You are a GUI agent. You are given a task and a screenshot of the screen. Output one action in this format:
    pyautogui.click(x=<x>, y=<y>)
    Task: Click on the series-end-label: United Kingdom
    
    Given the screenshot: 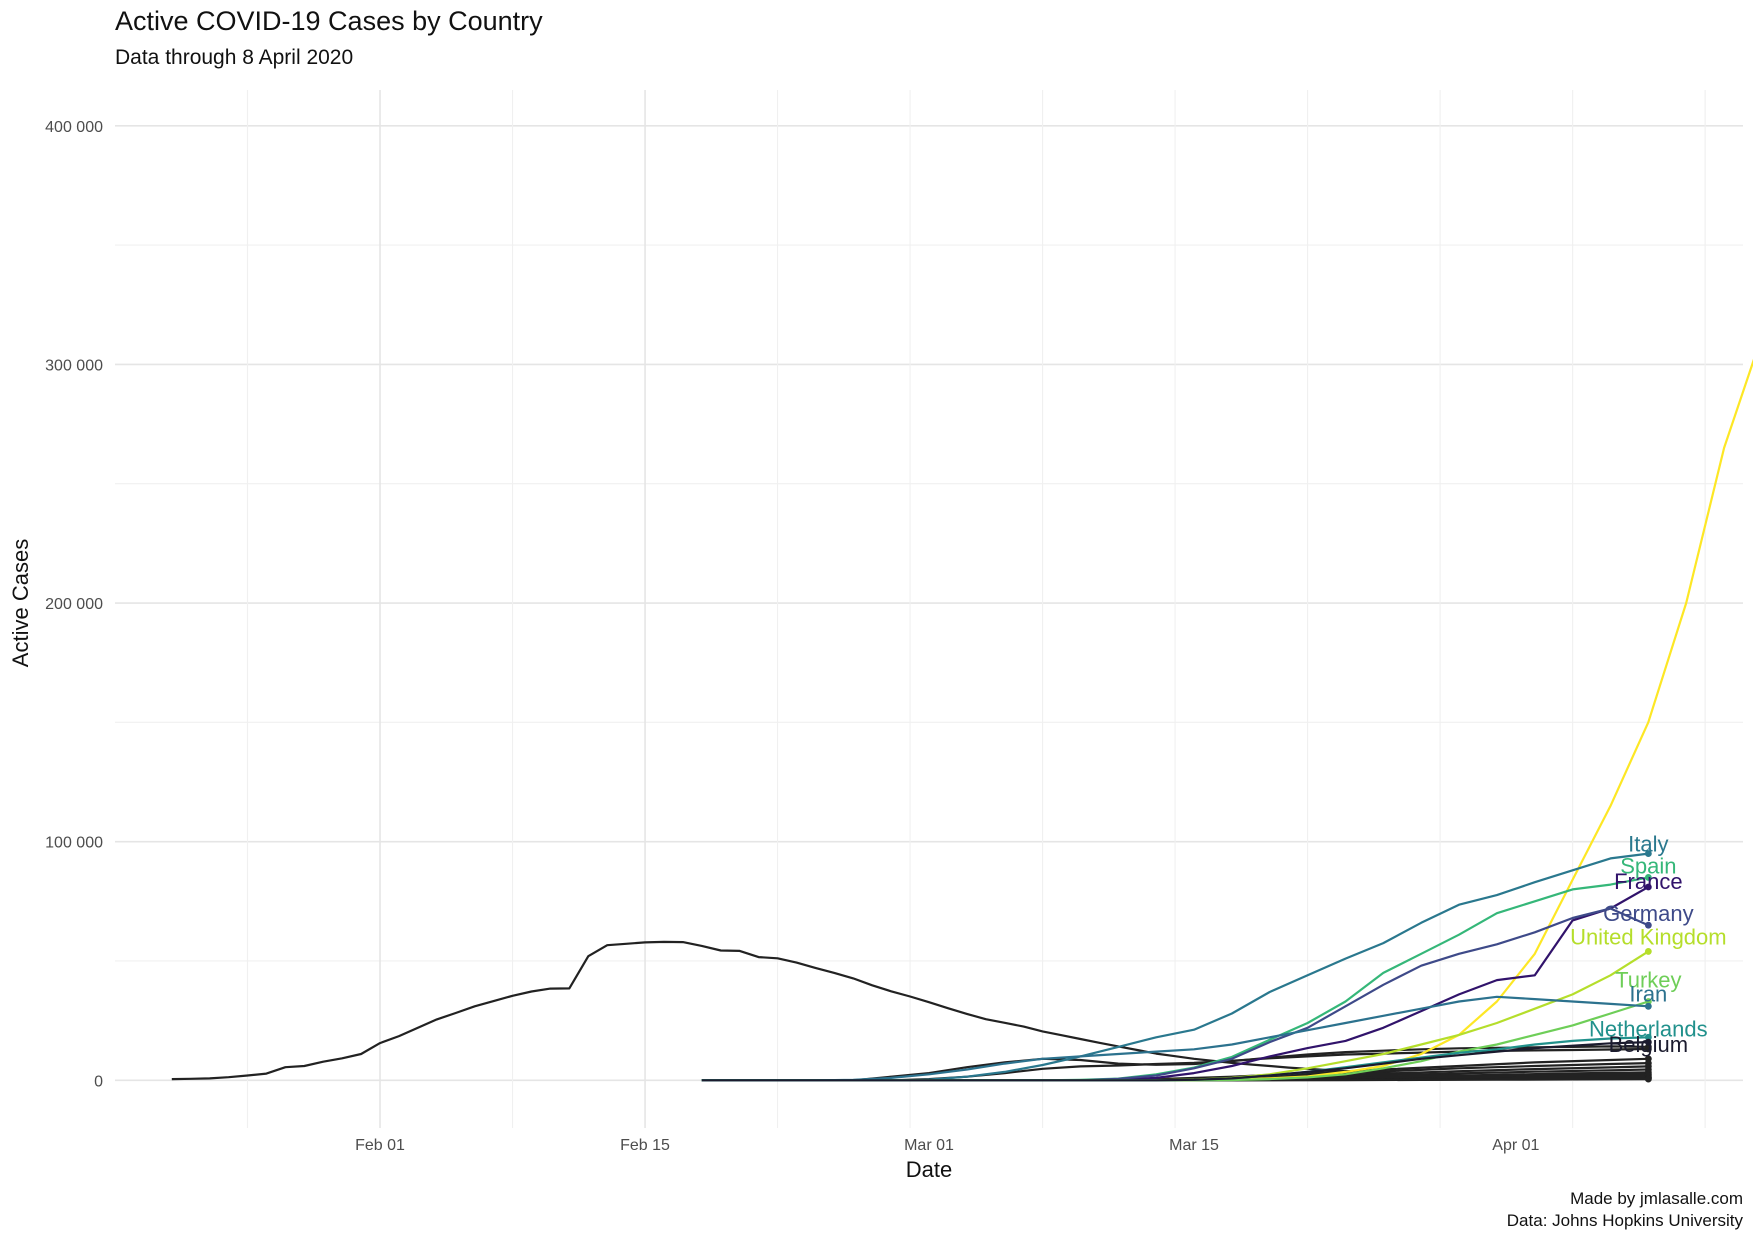 What is the action you would take?
    pyautogui.click(x=1648, y=936)
    